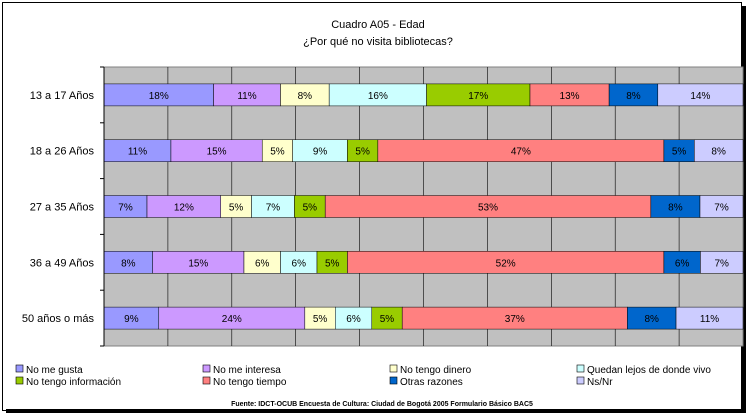 This screenshot has height=419, width=756. Describe the element at coordinates (431, 382) in the screenshot. I see `legend-label: Otras razones` at that location.